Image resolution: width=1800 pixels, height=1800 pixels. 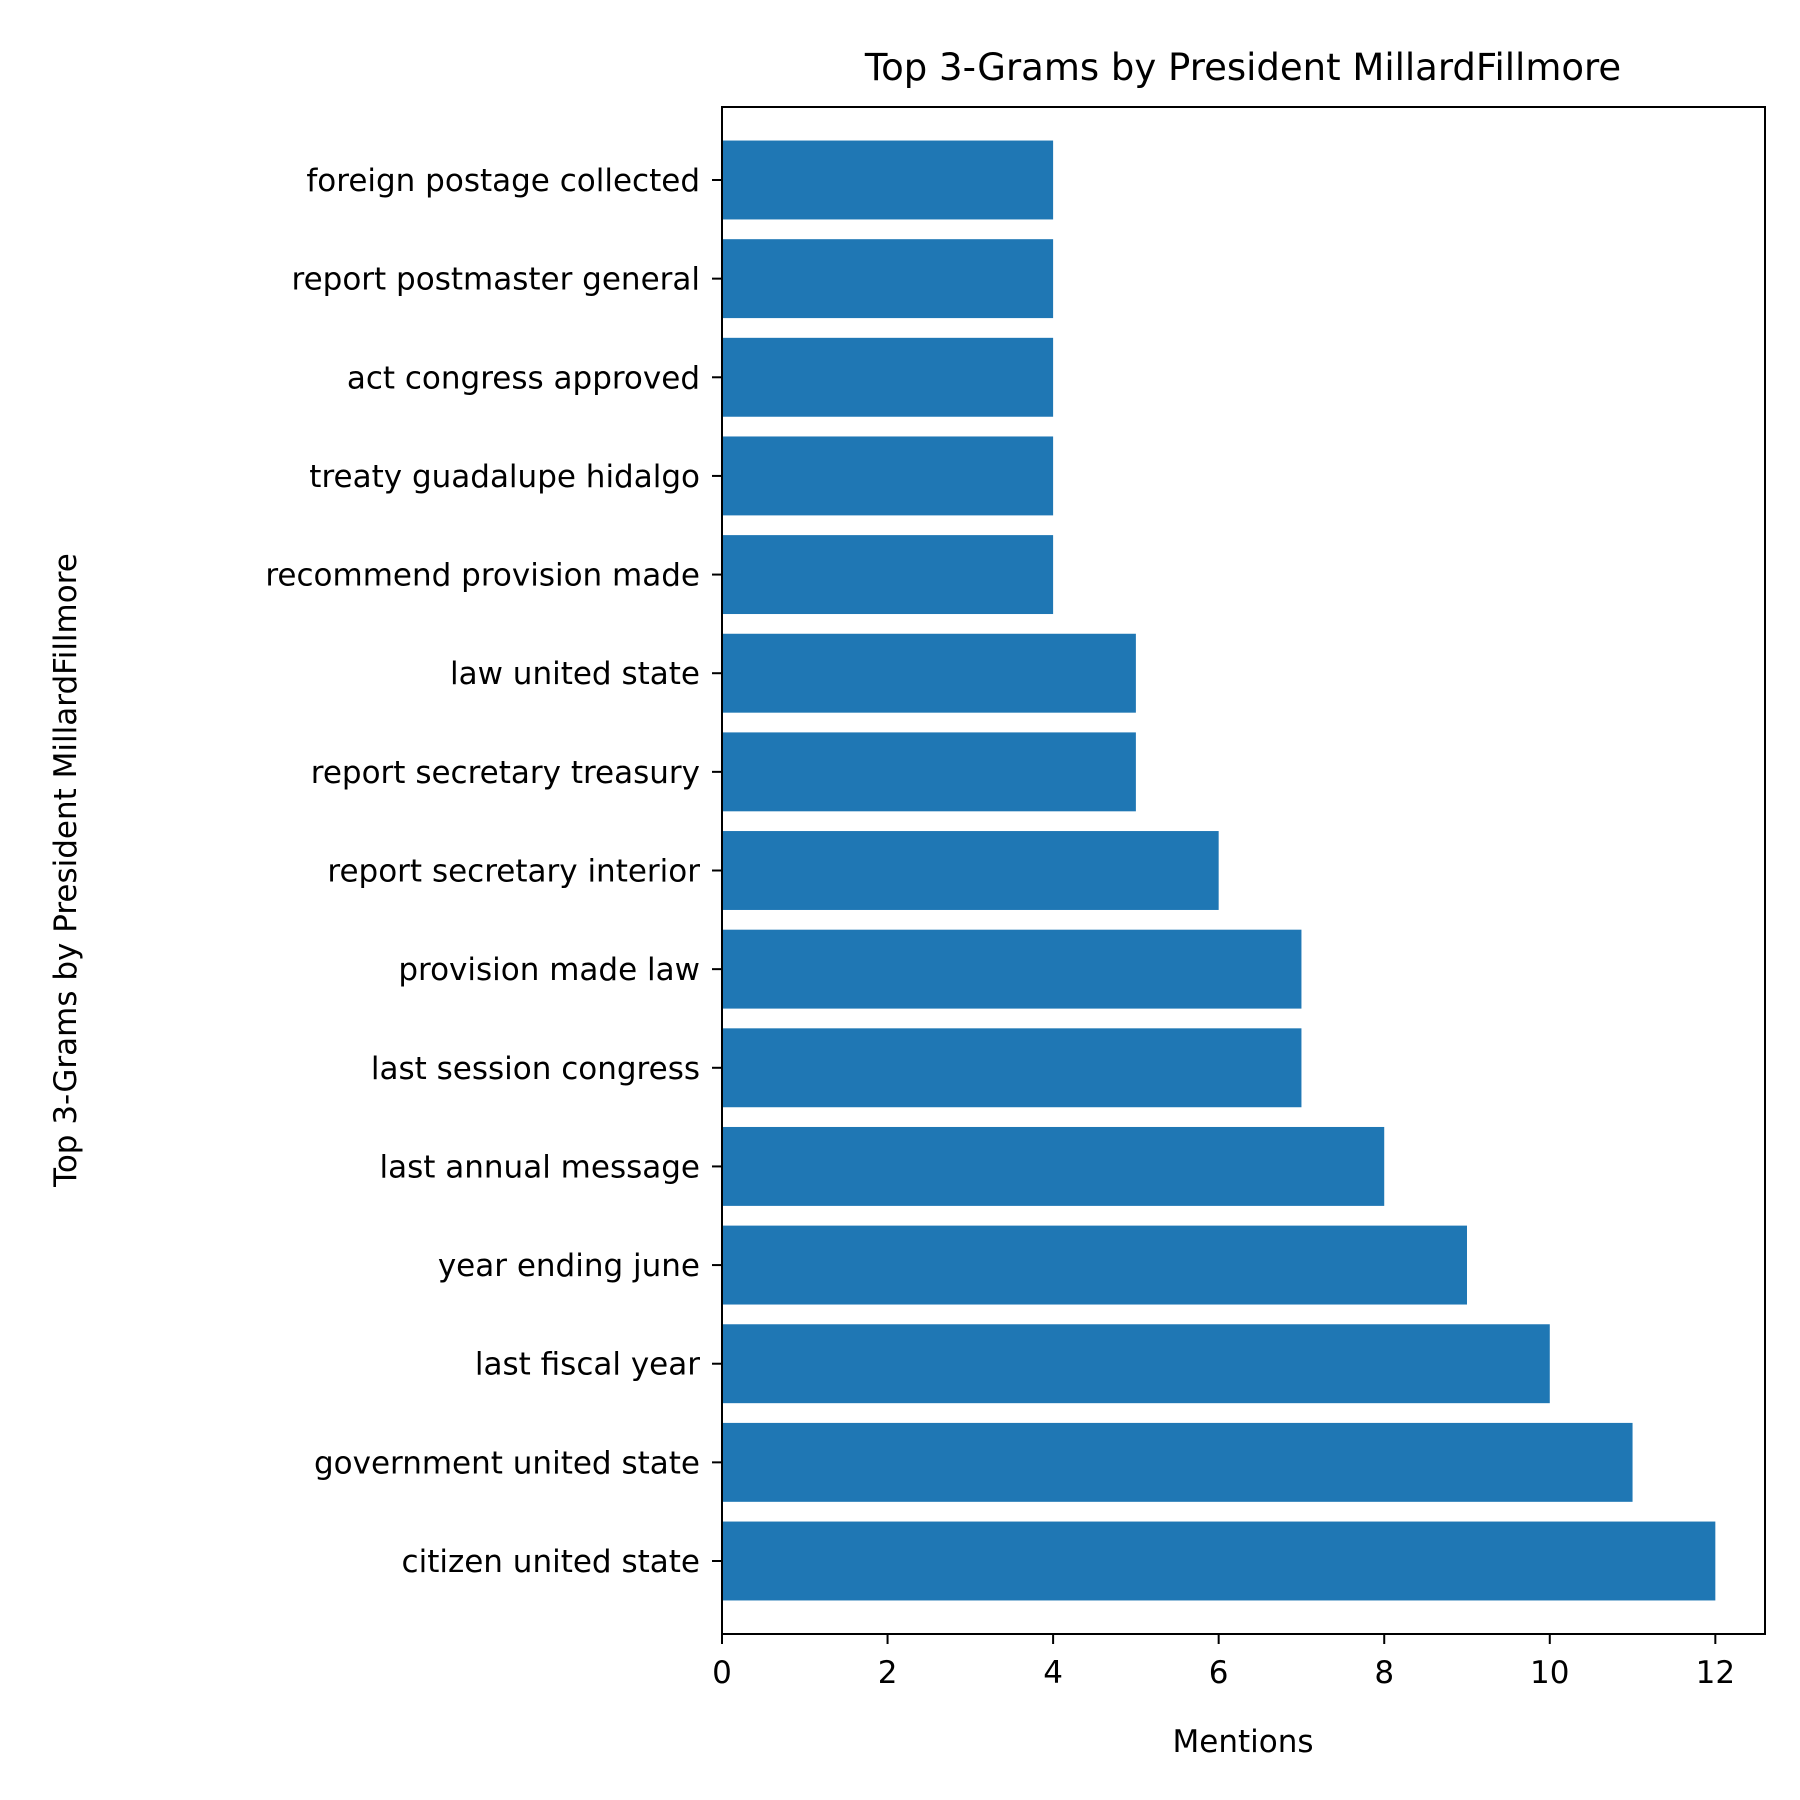 I want to click on y-tick-label: last session congress, so click(x=535, y=1069).